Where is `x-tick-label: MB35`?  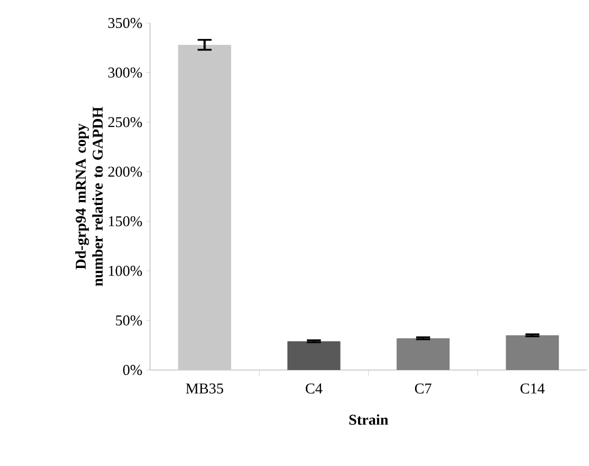 x-tick-label: MB35 is located at coordinates (205, 388).